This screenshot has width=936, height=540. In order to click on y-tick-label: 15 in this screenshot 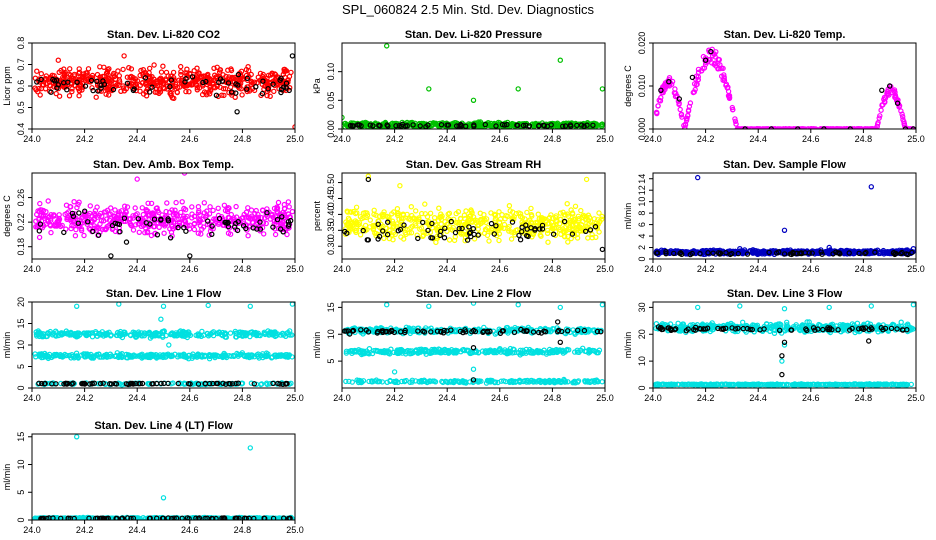, I will do `click(21, 323)`.